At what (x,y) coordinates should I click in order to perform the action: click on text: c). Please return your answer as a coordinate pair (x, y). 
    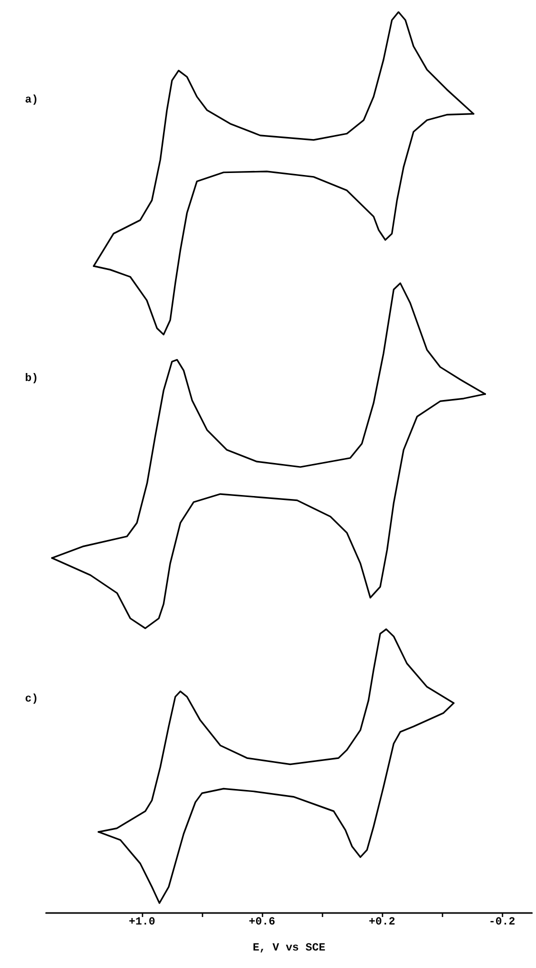
    Looking at the image, I should click on (31, 700).